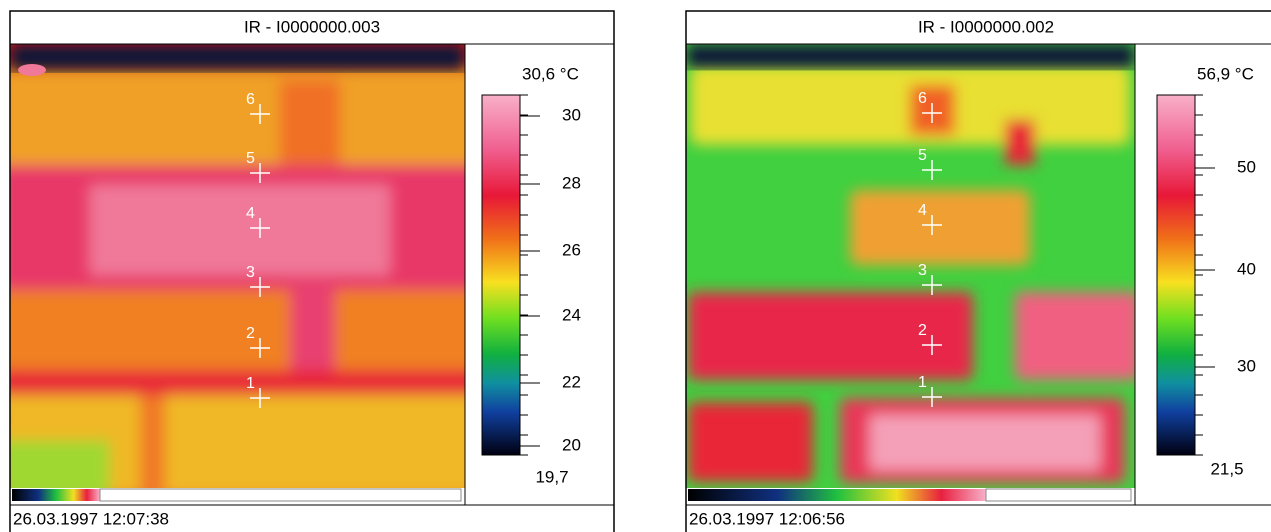 The image size is (1271, 532). Describe the element at coordinates (571, 381) in the screenshot. I see `scale-tick-label: 22` at that location.